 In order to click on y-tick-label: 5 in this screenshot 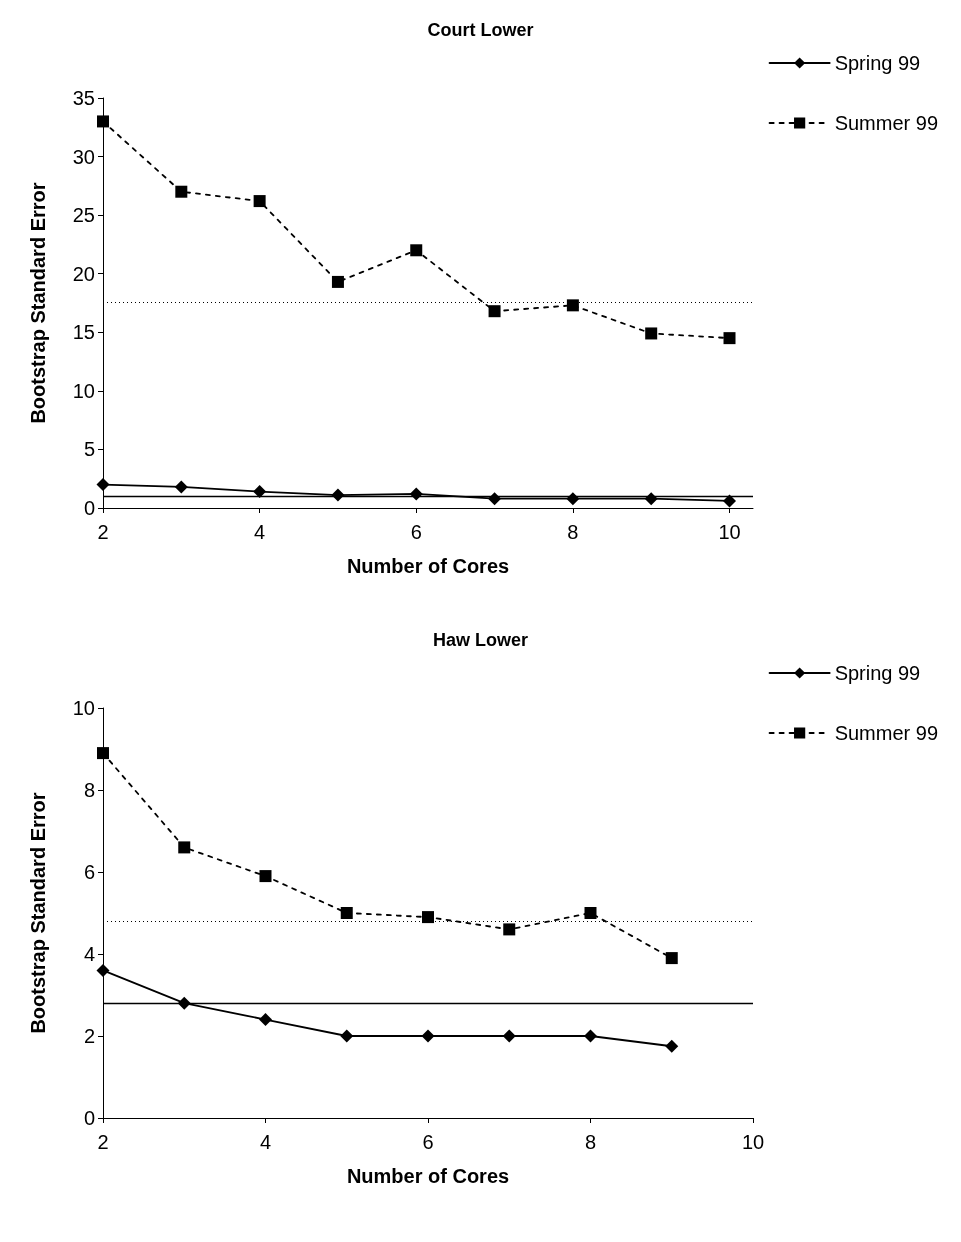, I will do `click(89, 449)`.